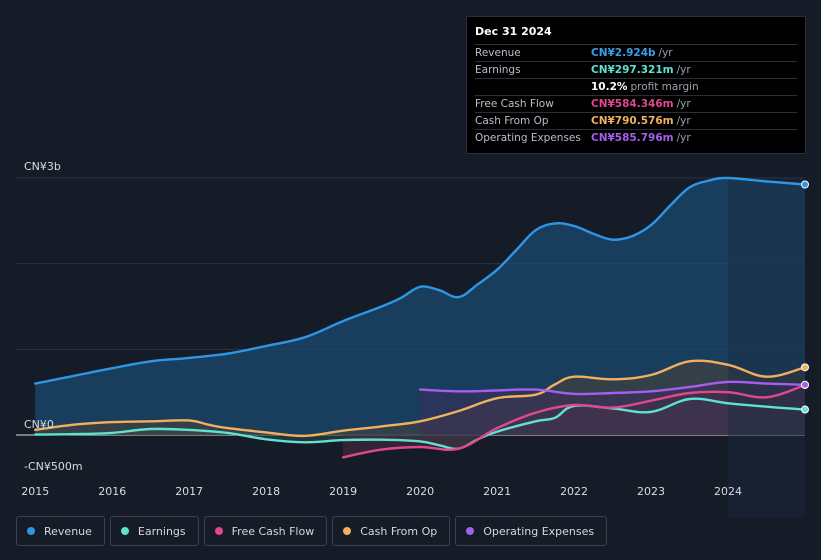 Image resolution: width=821 pixels, height=560 pixels. What do you see at coordinates (766, 348) in the screenshot?
I see `forecast-highlight-band` at bounding box center [766, 348].